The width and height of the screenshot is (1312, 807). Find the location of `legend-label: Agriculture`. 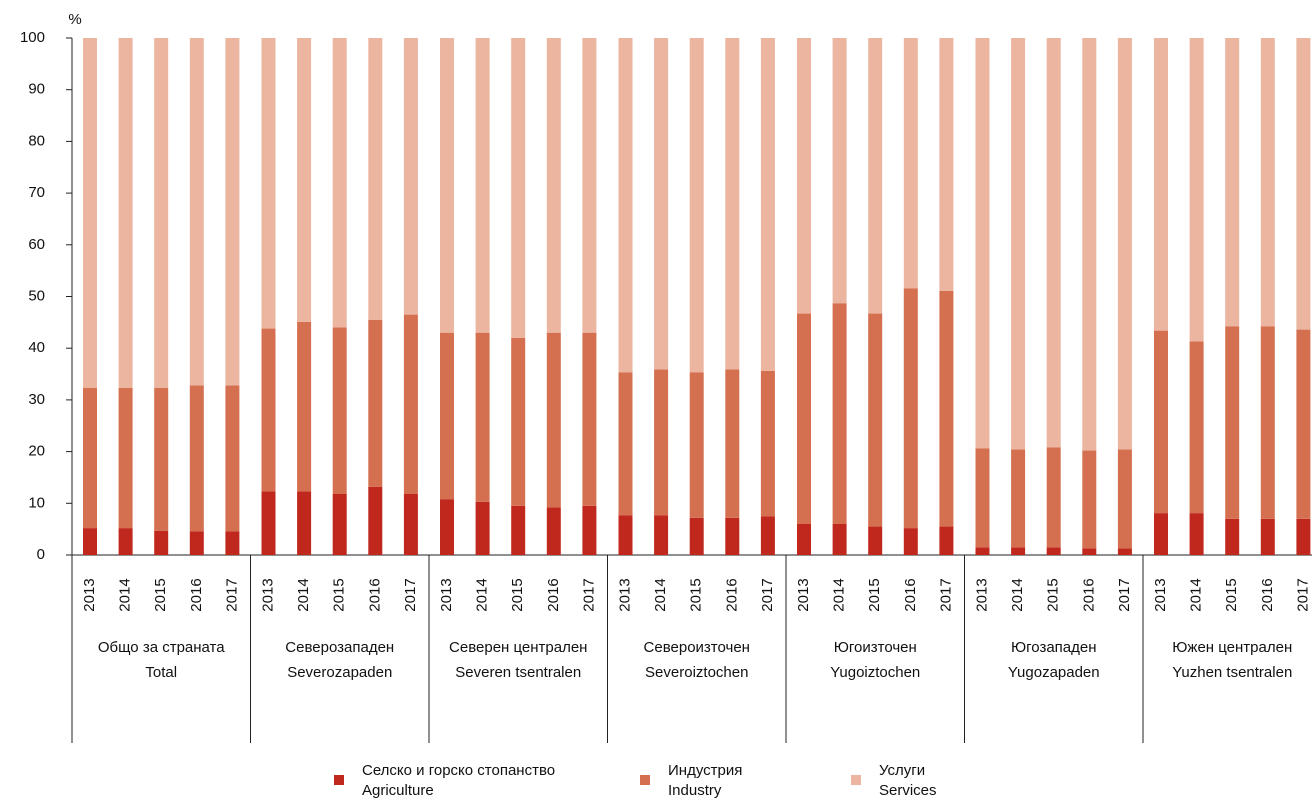

legend-label: Agriculture is located at coordinates (398, 790).